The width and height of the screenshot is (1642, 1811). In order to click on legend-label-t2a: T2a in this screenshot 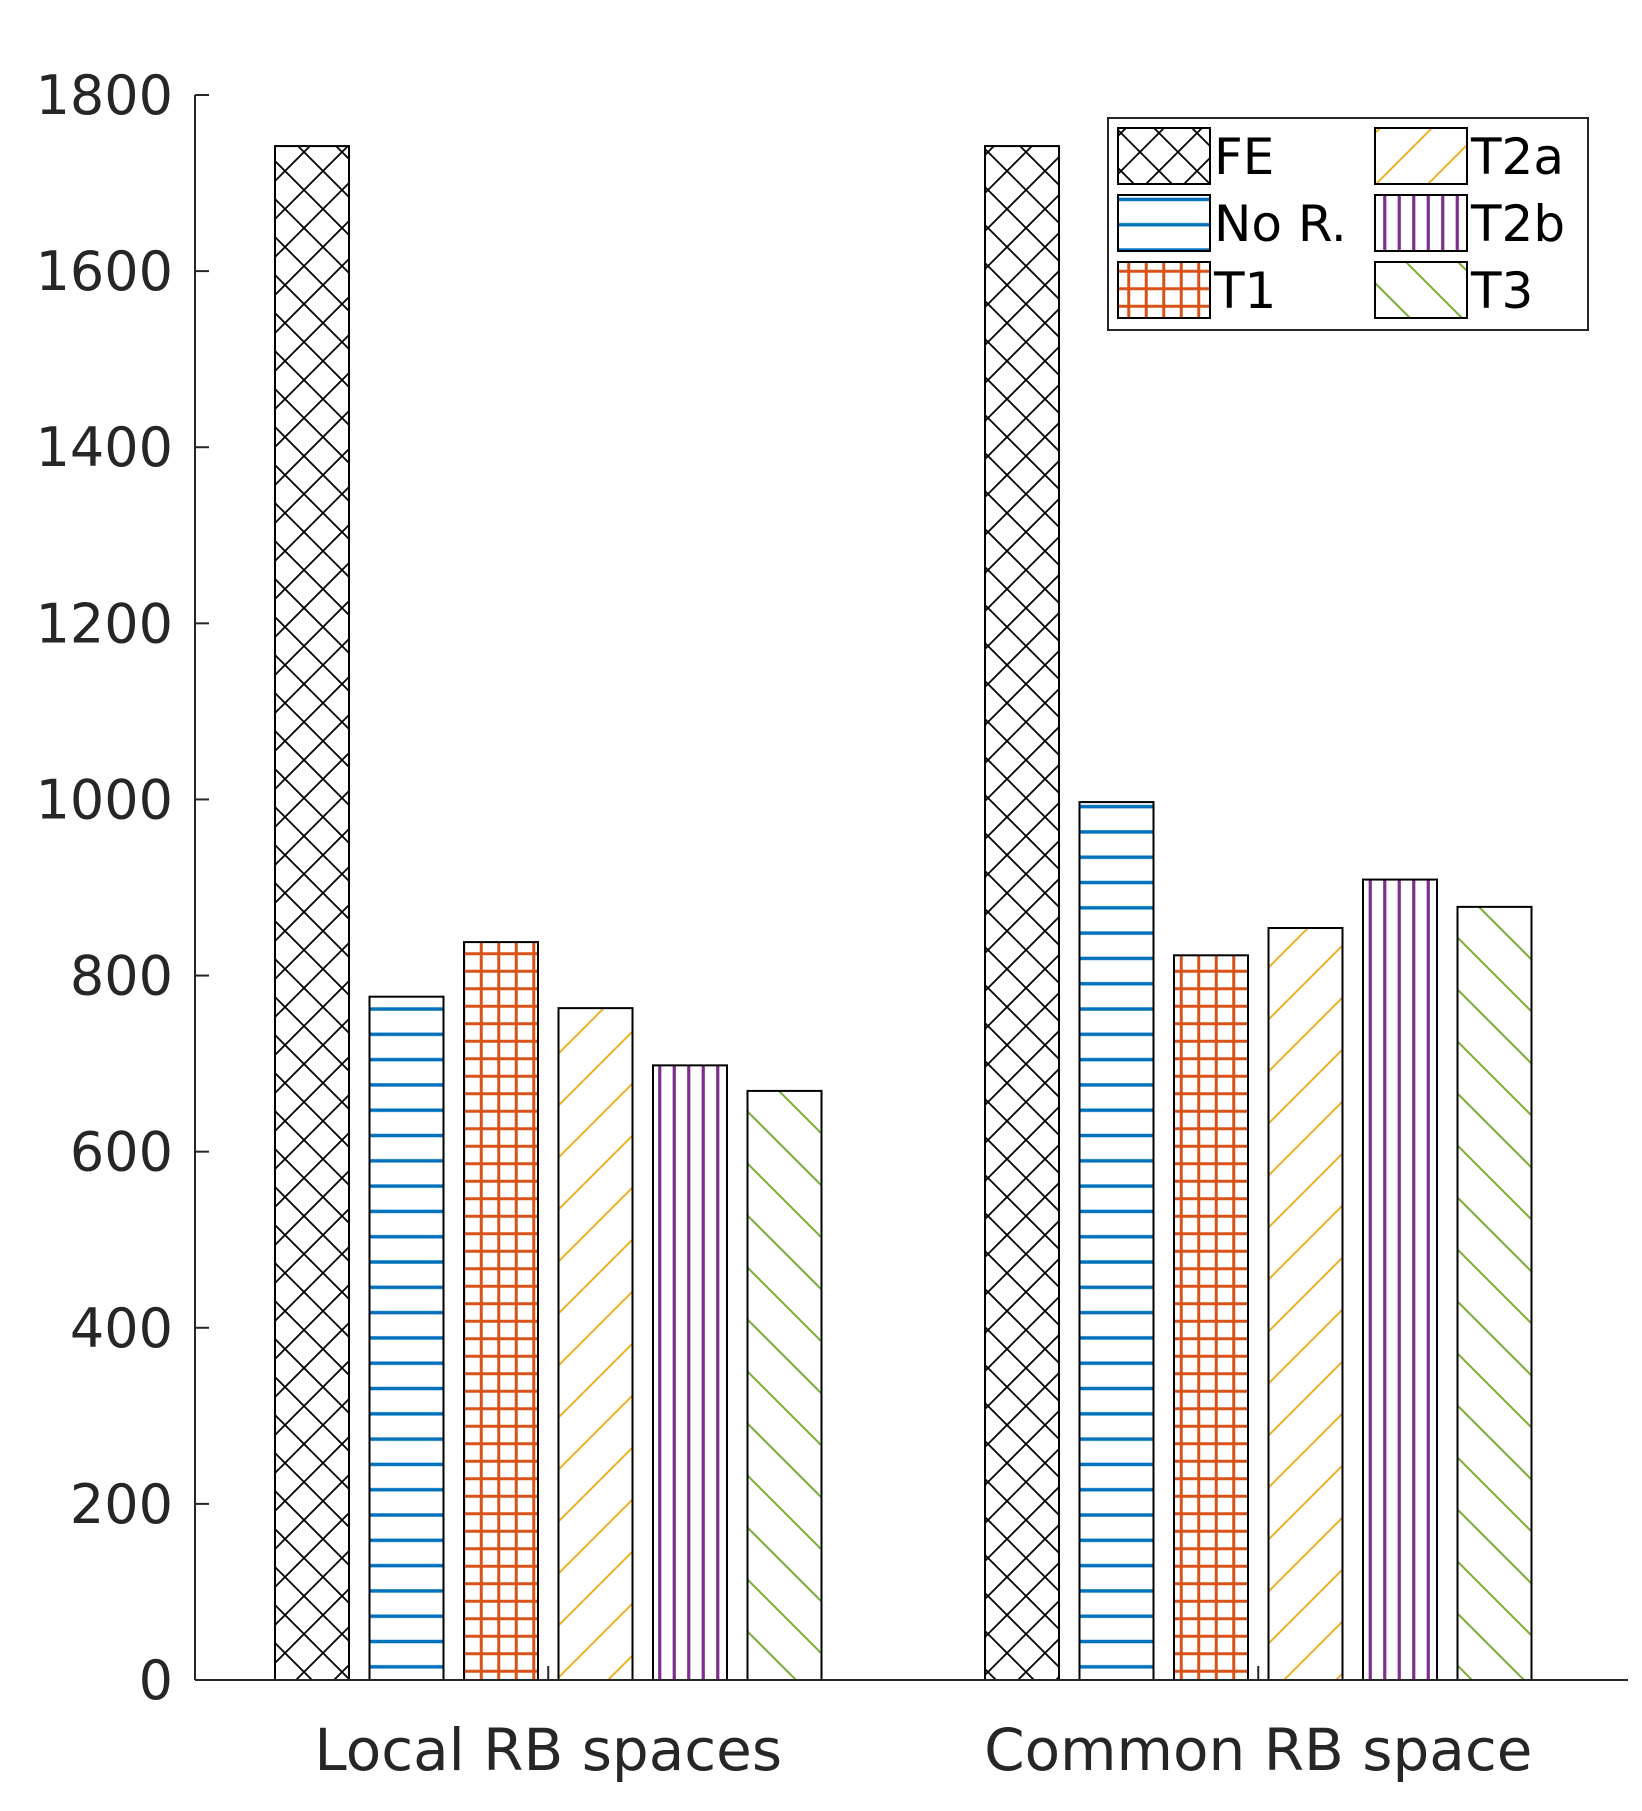, I will do `click(1517, 157)`.